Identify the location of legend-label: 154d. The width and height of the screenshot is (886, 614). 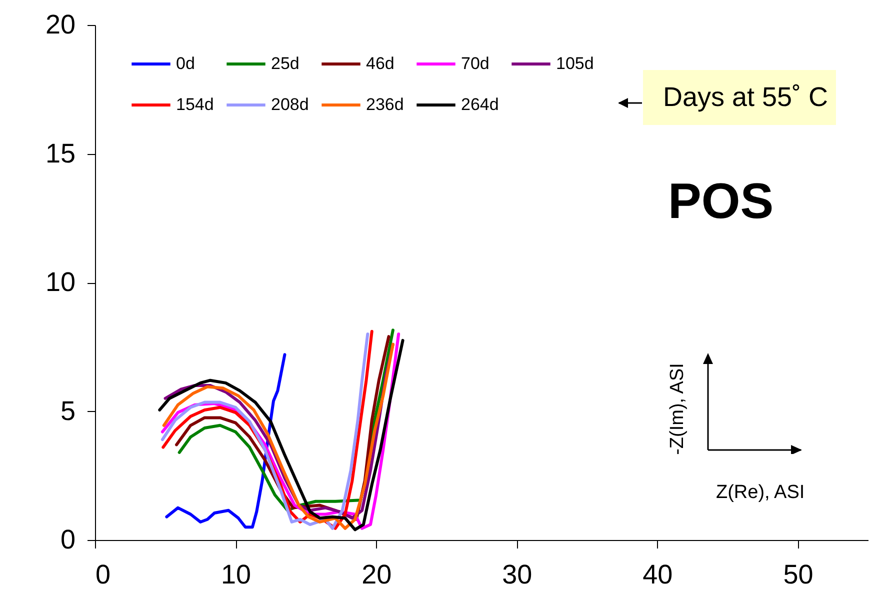
(195, 104).